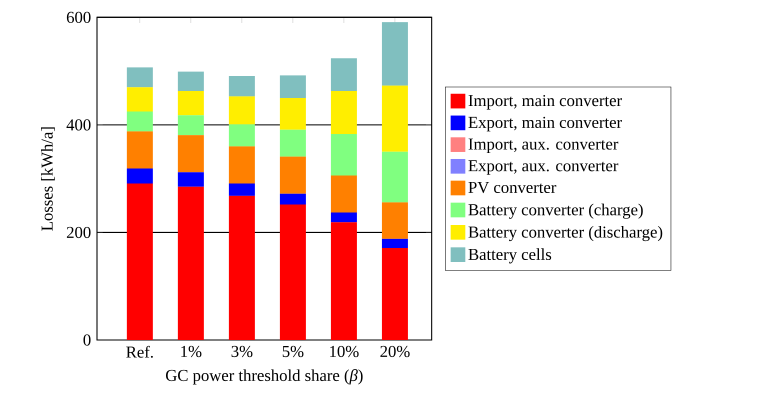 The height and width of the screenshot is (411, 784). Describe the element at coordinates (87, 340) in the screenshot. I see `y-tick-label: 0` at that location.